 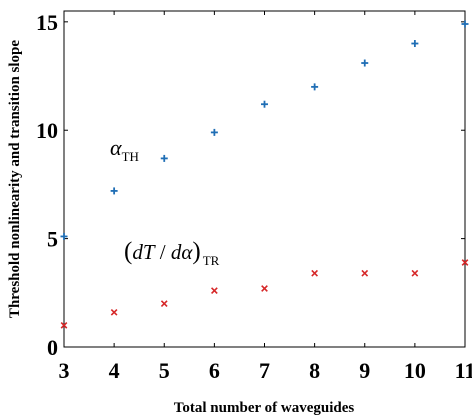 What do you see at coordinates (52, 347) in the screenshot?
I see `y-tick-label: 0` at bounding box center [52, 347].